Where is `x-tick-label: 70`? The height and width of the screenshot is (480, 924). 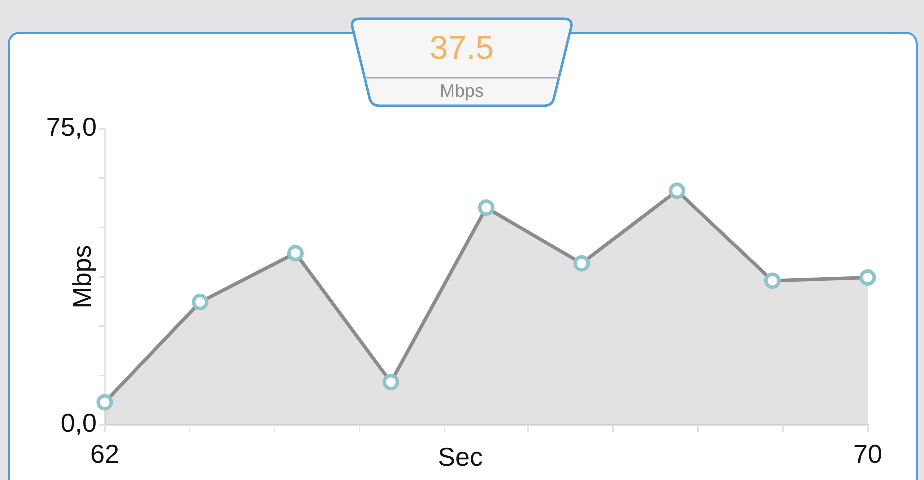
x-tick-label: 70 is located at coordinates (868, 453).